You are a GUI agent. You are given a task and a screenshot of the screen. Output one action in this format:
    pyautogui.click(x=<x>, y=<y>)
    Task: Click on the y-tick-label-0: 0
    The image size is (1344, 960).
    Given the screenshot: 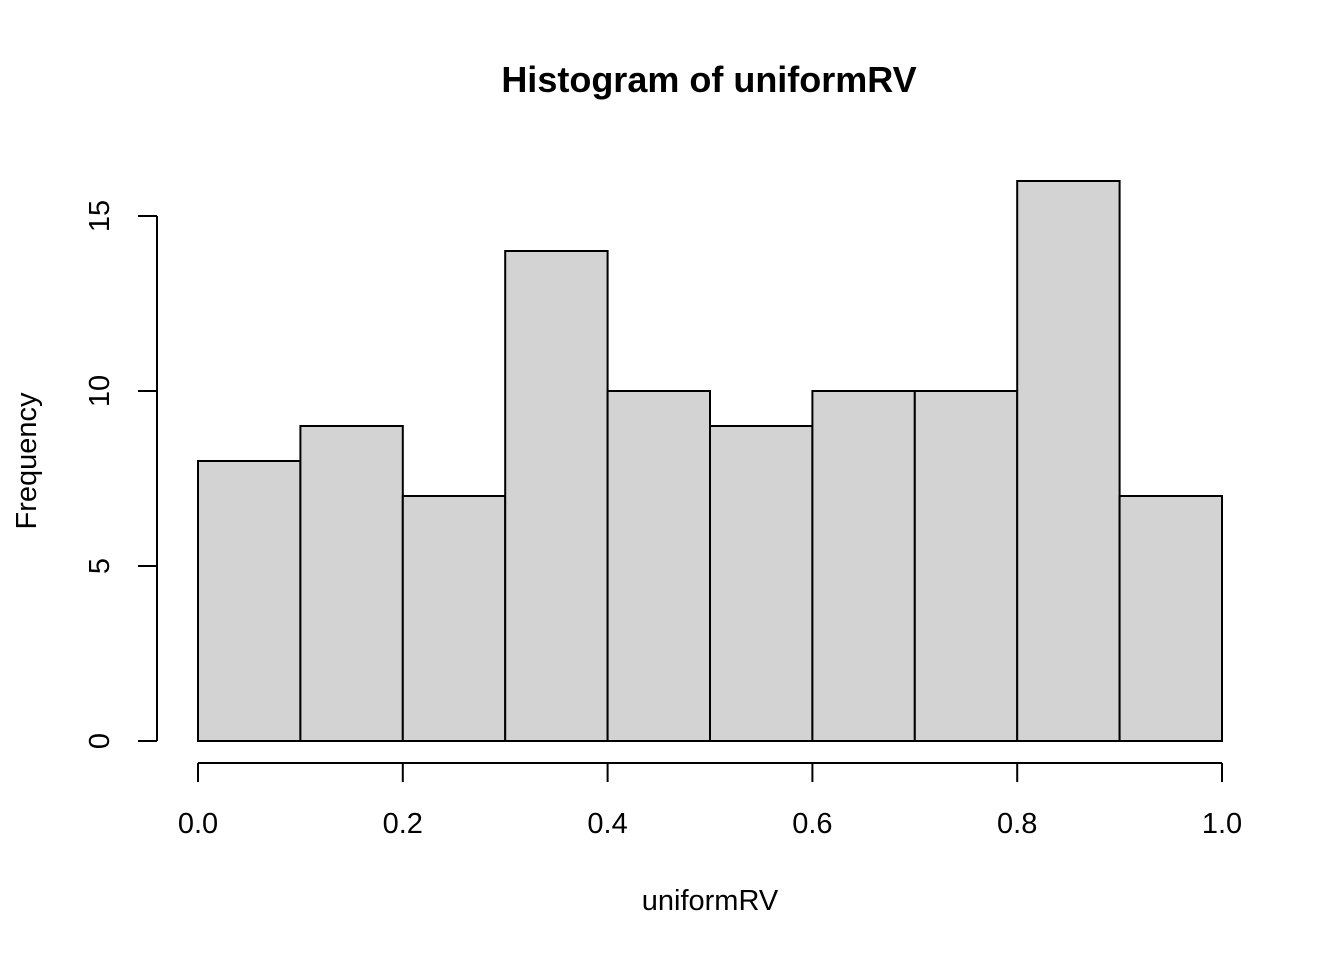 What is the action you would take?
    pyautogui.click(x=100, y=741)
    